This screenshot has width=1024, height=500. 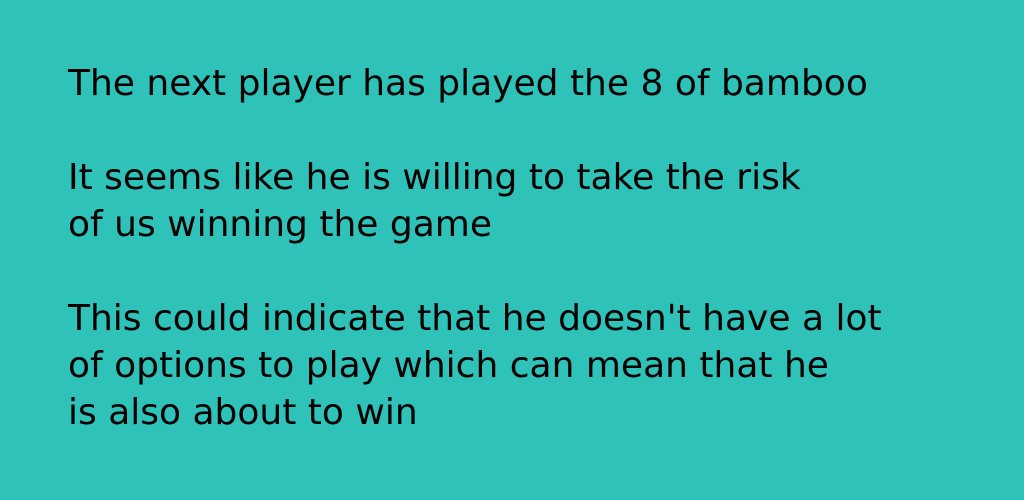 What do you see at coordinates (243, 412) in the screenshot?
I see `dialogue-line: is also about to win` at bounding box center [243, 412].